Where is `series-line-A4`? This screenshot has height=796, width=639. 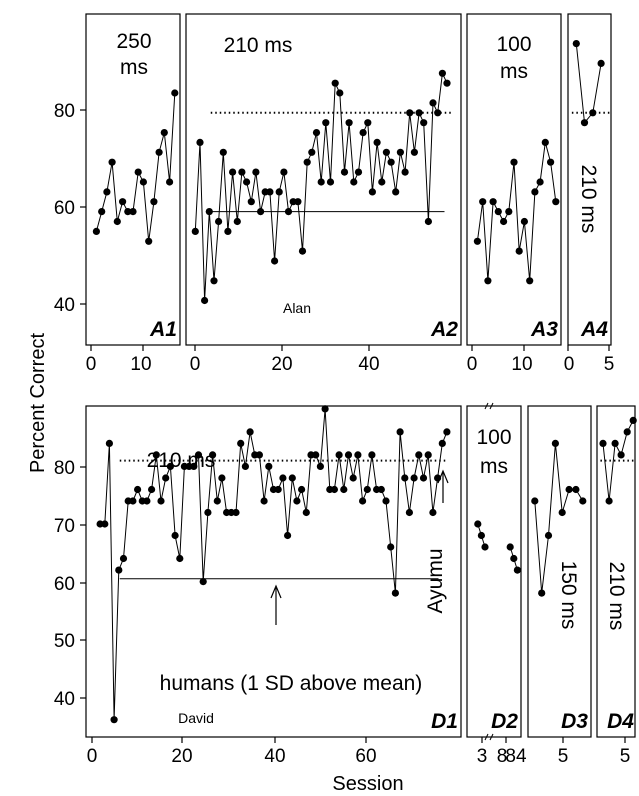
series-line-A4 is located at coordinates (588, 83).